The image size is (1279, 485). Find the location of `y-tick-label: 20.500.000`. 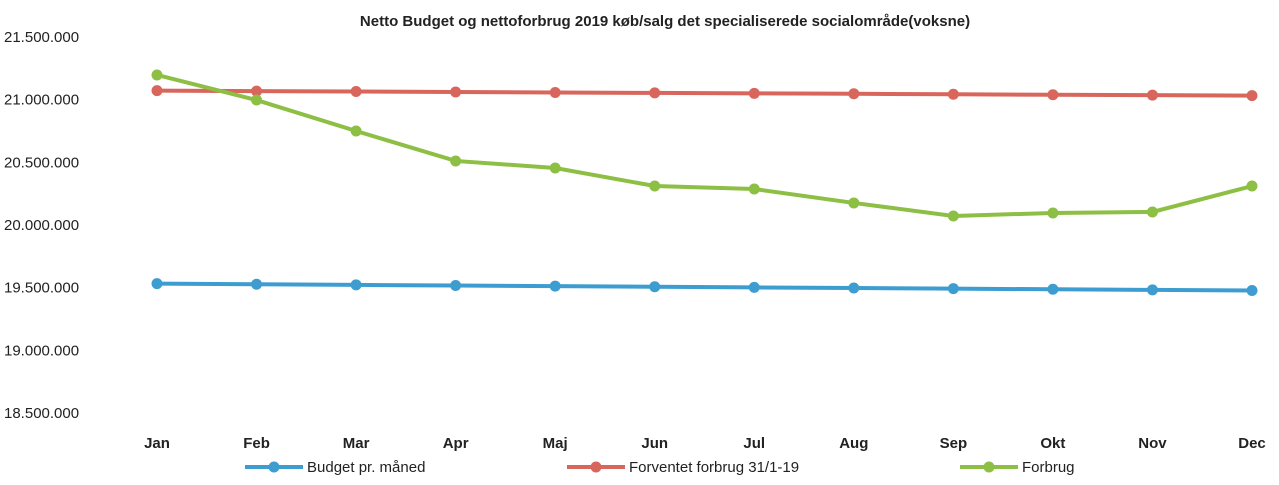

y-tick-label: 20.500.000 is located at coordinates (41, 162).